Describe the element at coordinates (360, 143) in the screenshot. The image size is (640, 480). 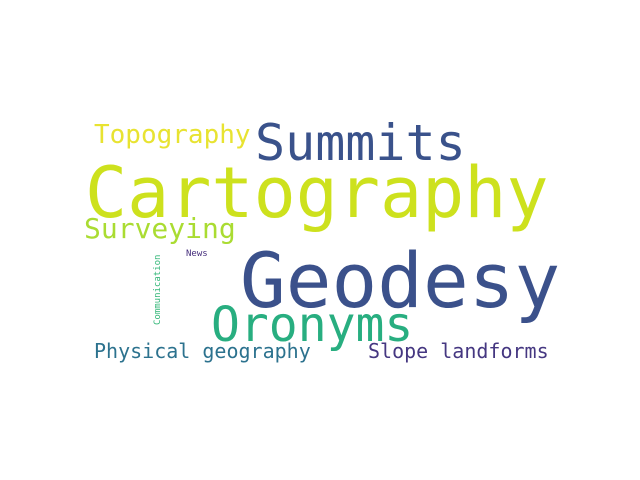
I see `word-summits: Summits` at that location.